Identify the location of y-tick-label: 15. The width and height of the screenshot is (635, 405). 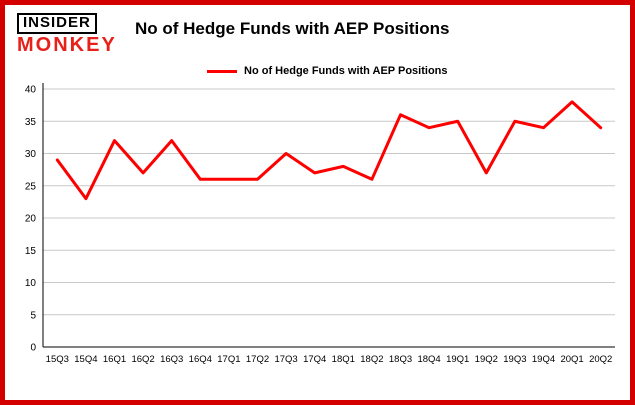
(31, 251).